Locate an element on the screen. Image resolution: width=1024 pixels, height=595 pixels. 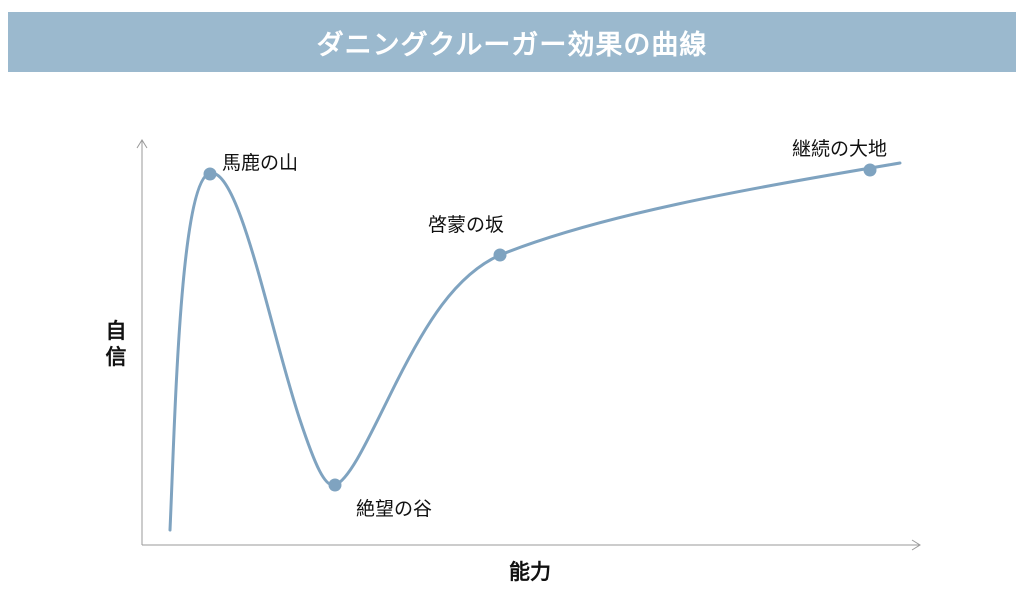
point-peak-of-stupidity is located at coordinates (210, 174).